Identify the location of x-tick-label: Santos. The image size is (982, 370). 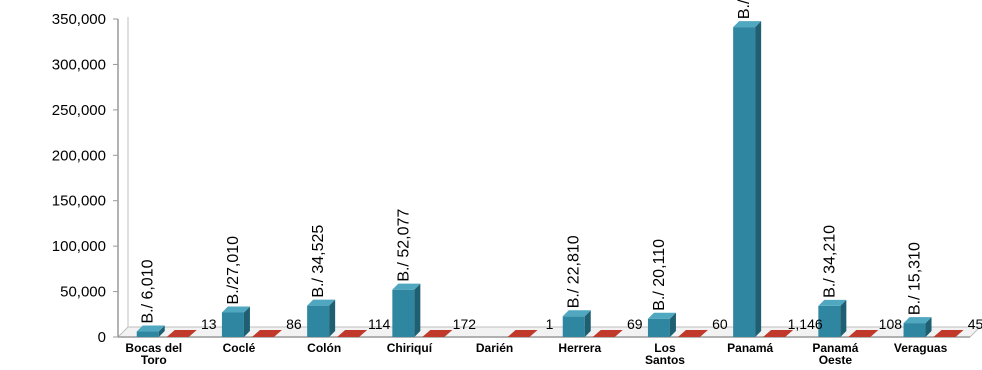
(665, 360).